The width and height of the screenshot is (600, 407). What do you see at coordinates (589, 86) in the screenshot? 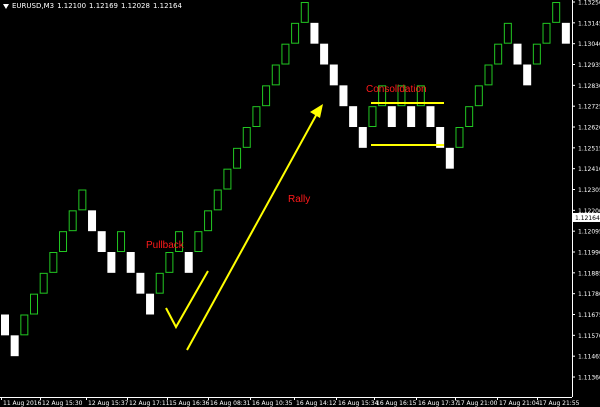
I see `y-tick-label: 1.12830` at bounding box center [589, 86].